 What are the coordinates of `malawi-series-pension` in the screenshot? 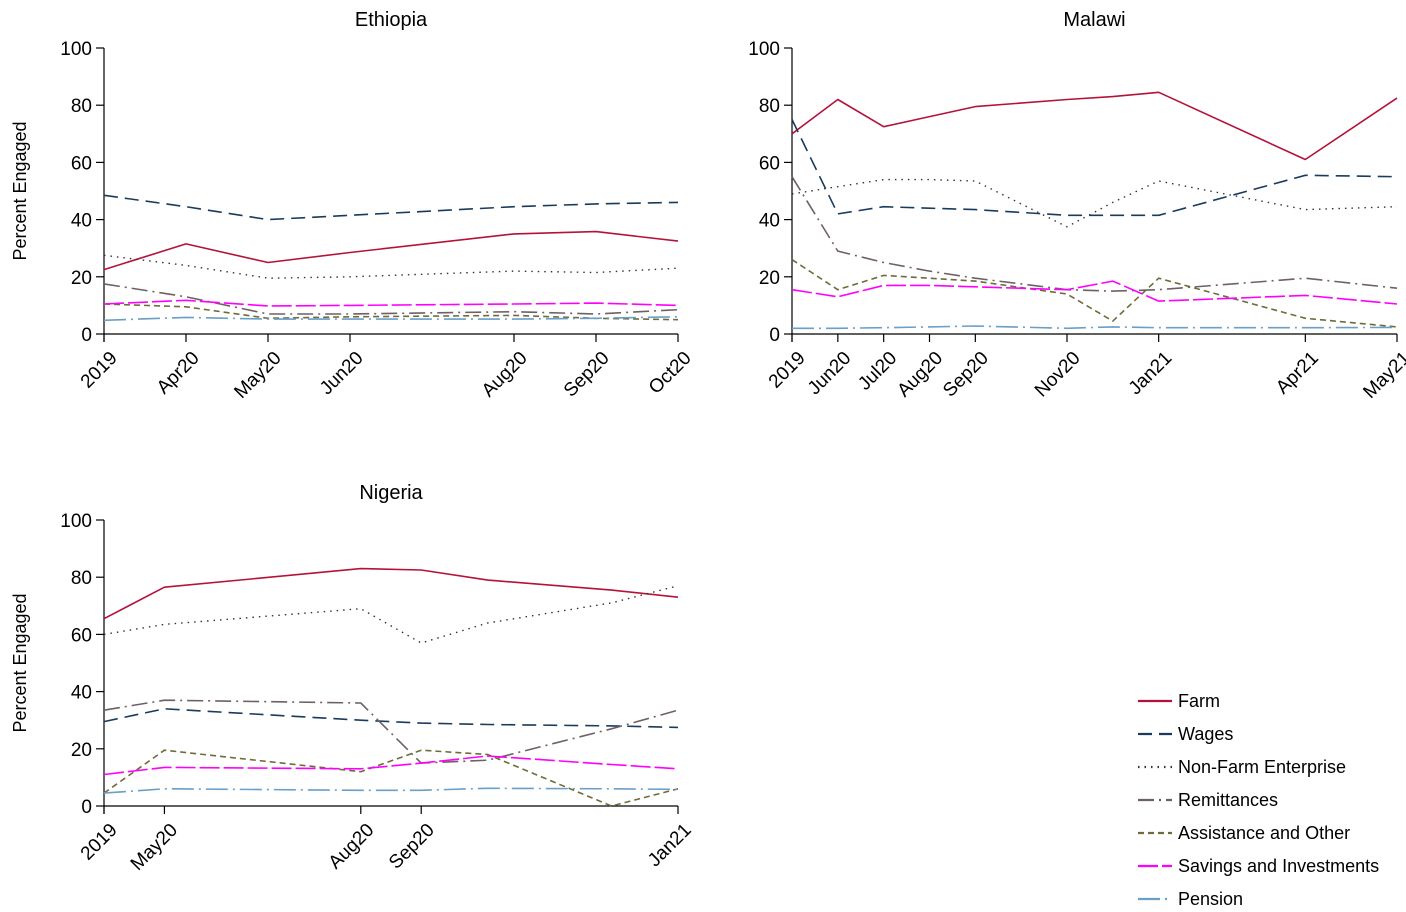 It's located at (1095, 327).